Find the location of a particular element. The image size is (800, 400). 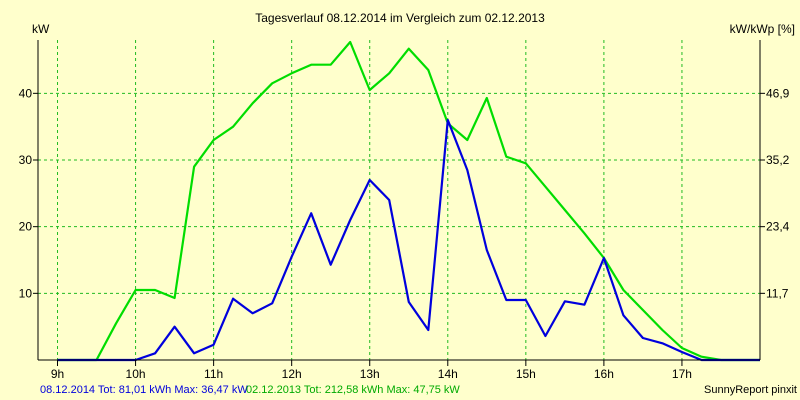

x-tick-label: 9h is located at coordinates (57, 374).